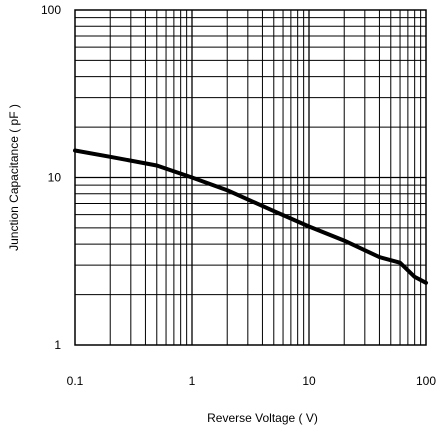 This screenshot has height=430, width=442. Describe the element at coordinates (75, 381) in the screenshot. I see `x-tick-label: 0.1` at that location.